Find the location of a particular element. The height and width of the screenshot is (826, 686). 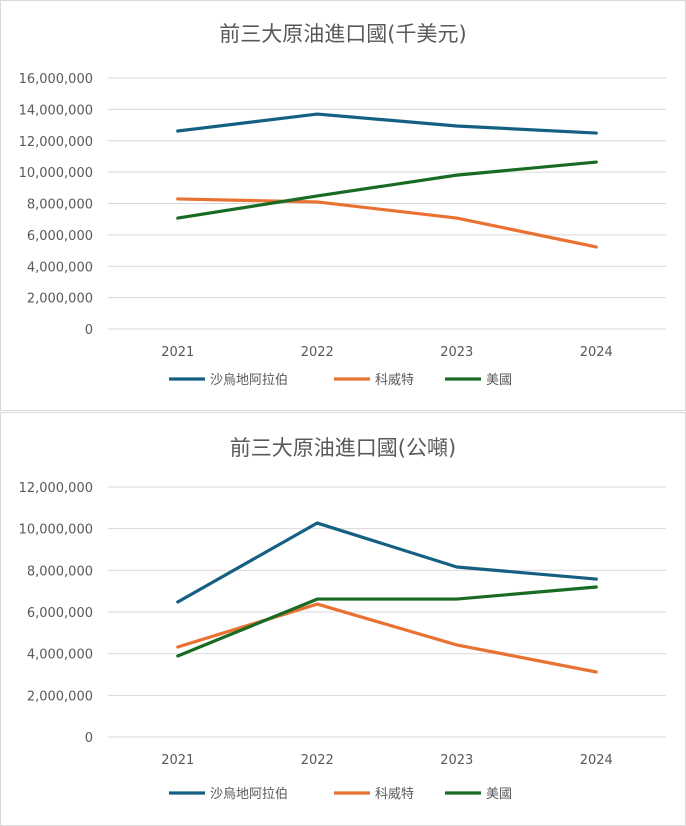

chart-title: 前三大原油進口國(千美元) is located at coordinates (342, 34).